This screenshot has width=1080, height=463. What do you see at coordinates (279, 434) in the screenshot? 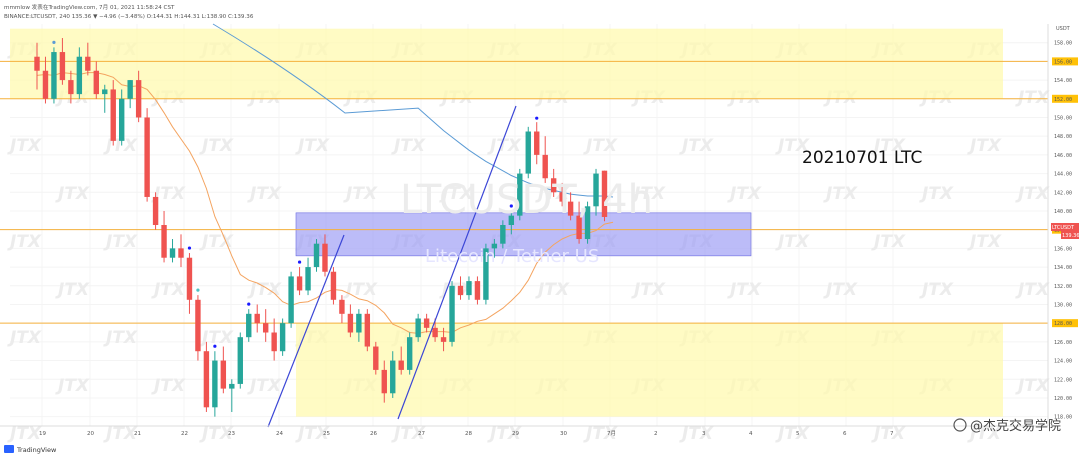
I see `time-tick: 24` at bounding box center [279, 434].